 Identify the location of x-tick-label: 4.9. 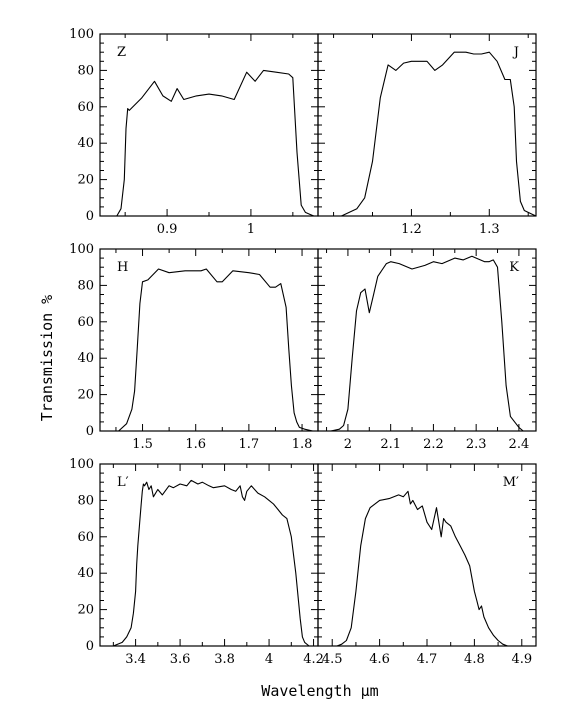
(521, 659).